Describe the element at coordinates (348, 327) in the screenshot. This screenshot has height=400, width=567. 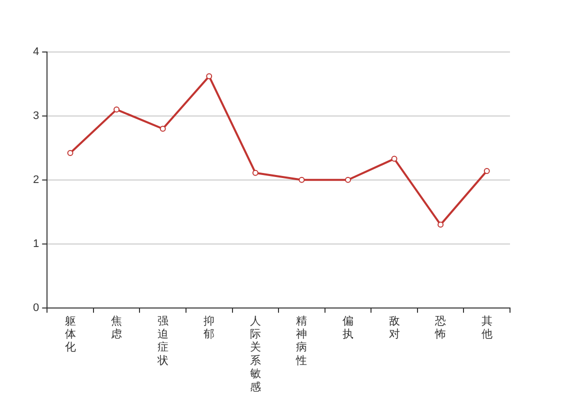
I see `x-tick-label: 偏执` at that location.